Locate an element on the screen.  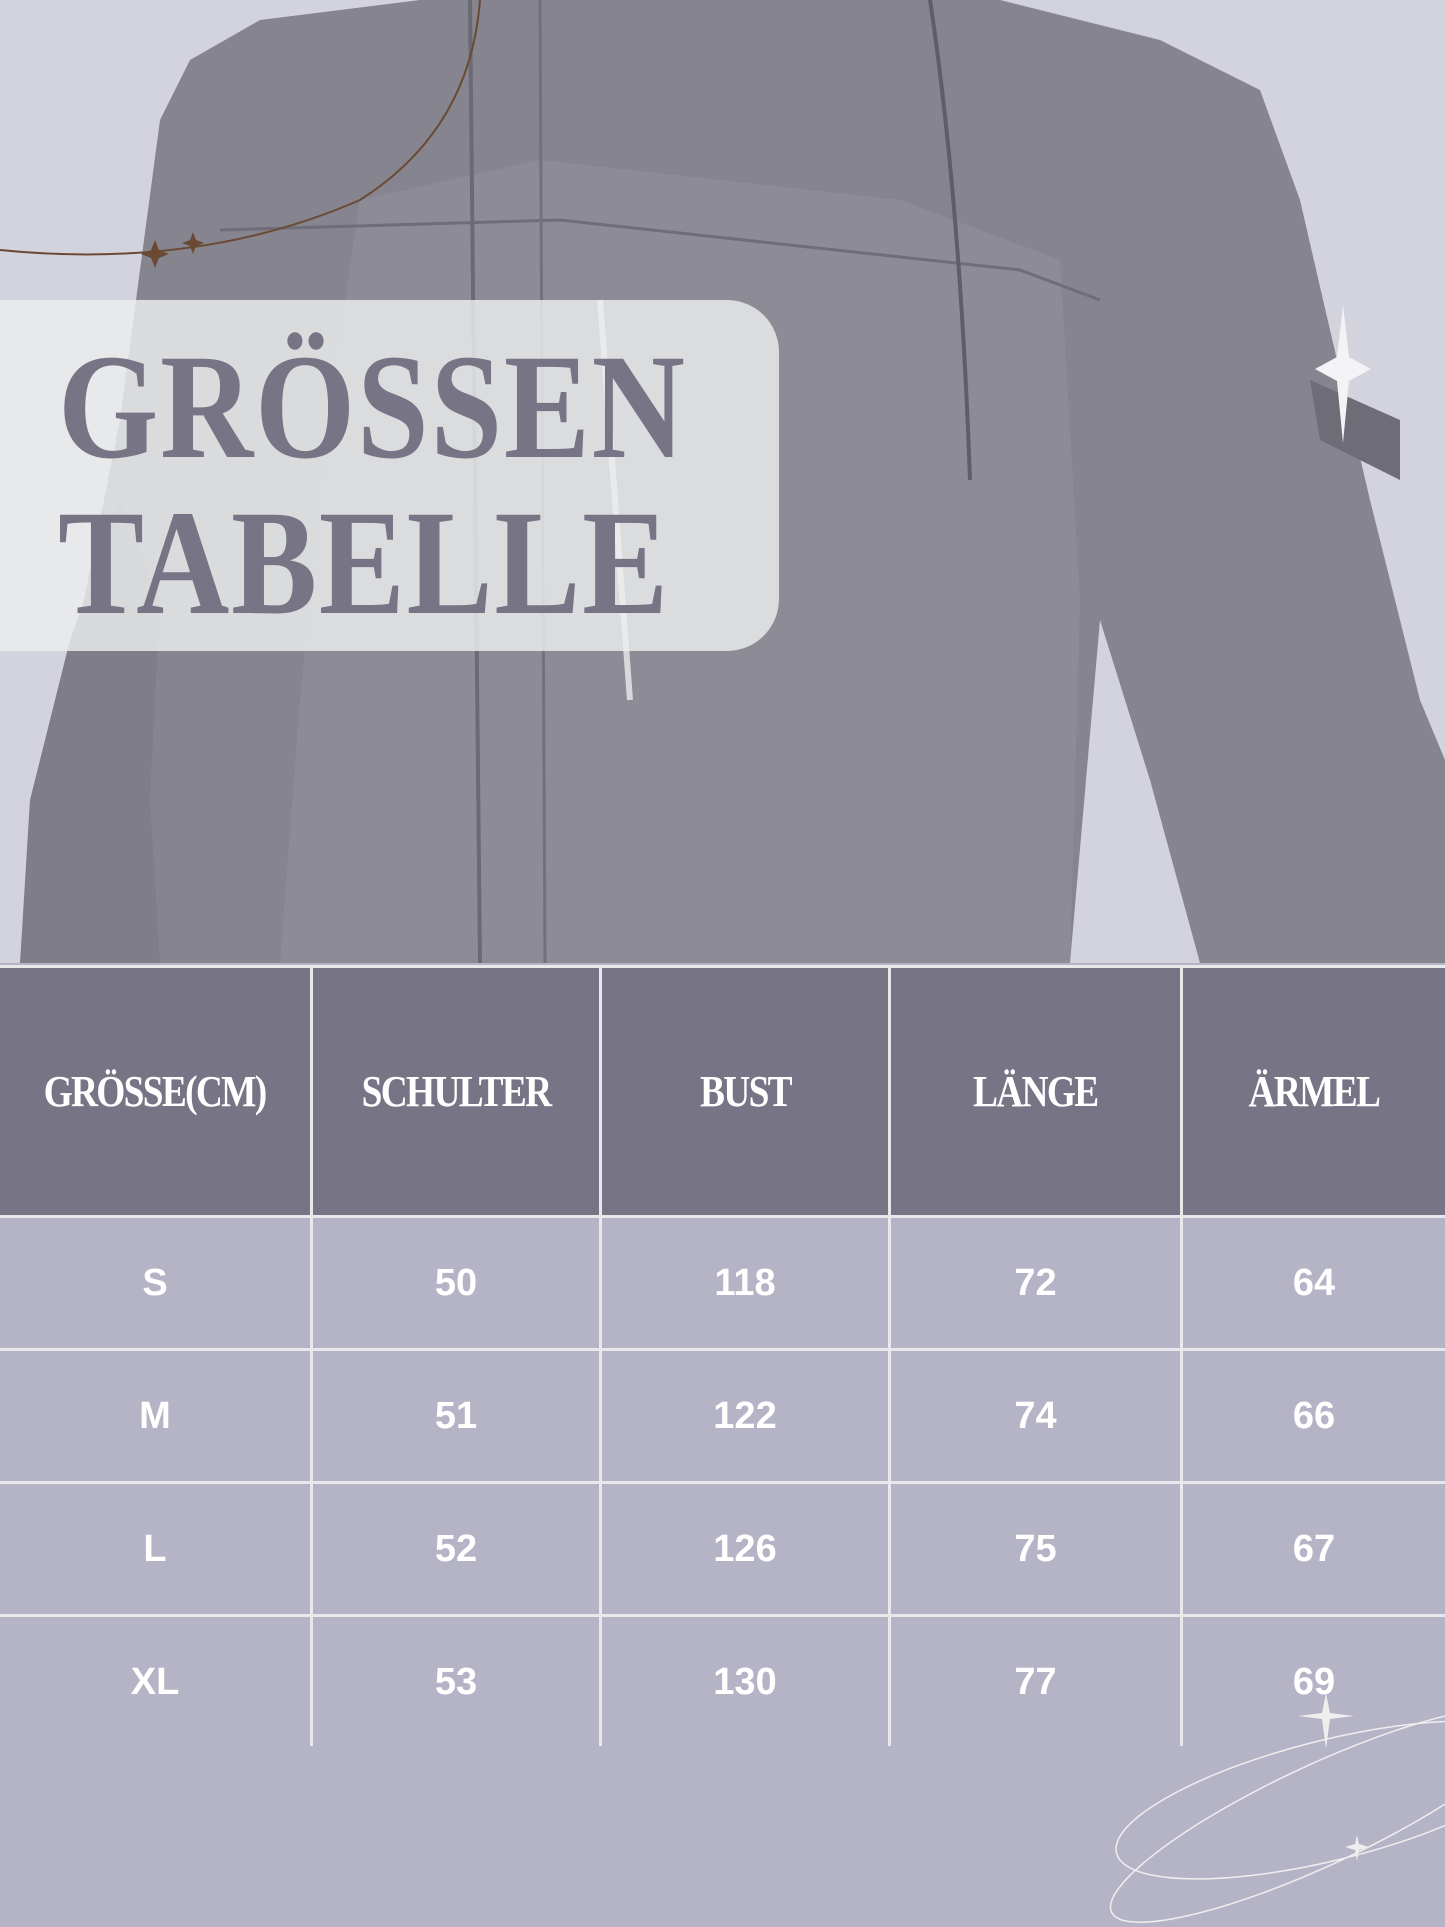
header-size: GRÖSSE(CM) is located at coordinates (155, 1091).